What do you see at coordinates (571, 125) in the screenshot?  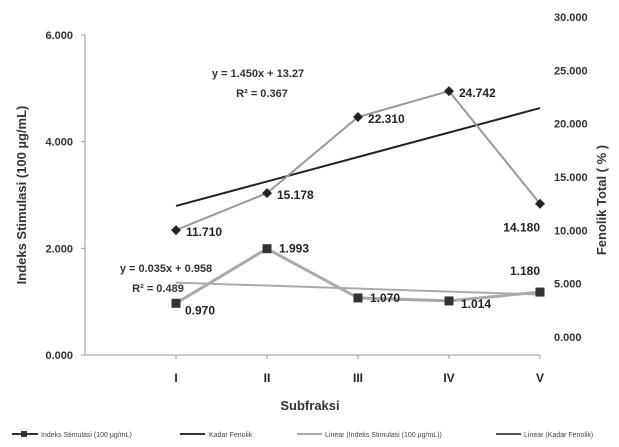 I see `right-tick-label: 20.000` at bounding box center [571, 125].